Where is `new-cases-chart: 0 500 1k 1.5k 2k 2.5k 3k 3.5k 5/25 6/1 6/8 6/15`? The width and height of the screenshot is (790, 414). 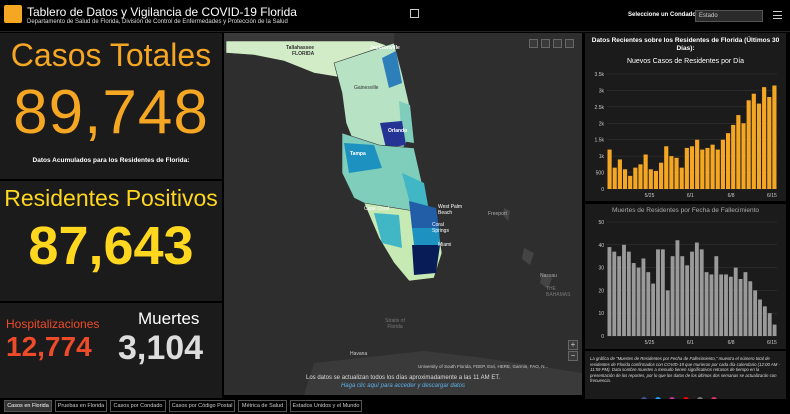 new-cases-chart: 0 500 1k 1.5k 2k 2.5k 3k 3.5k 5/25 6/1 6/8 6/15 is located at coordinates (686, 135).